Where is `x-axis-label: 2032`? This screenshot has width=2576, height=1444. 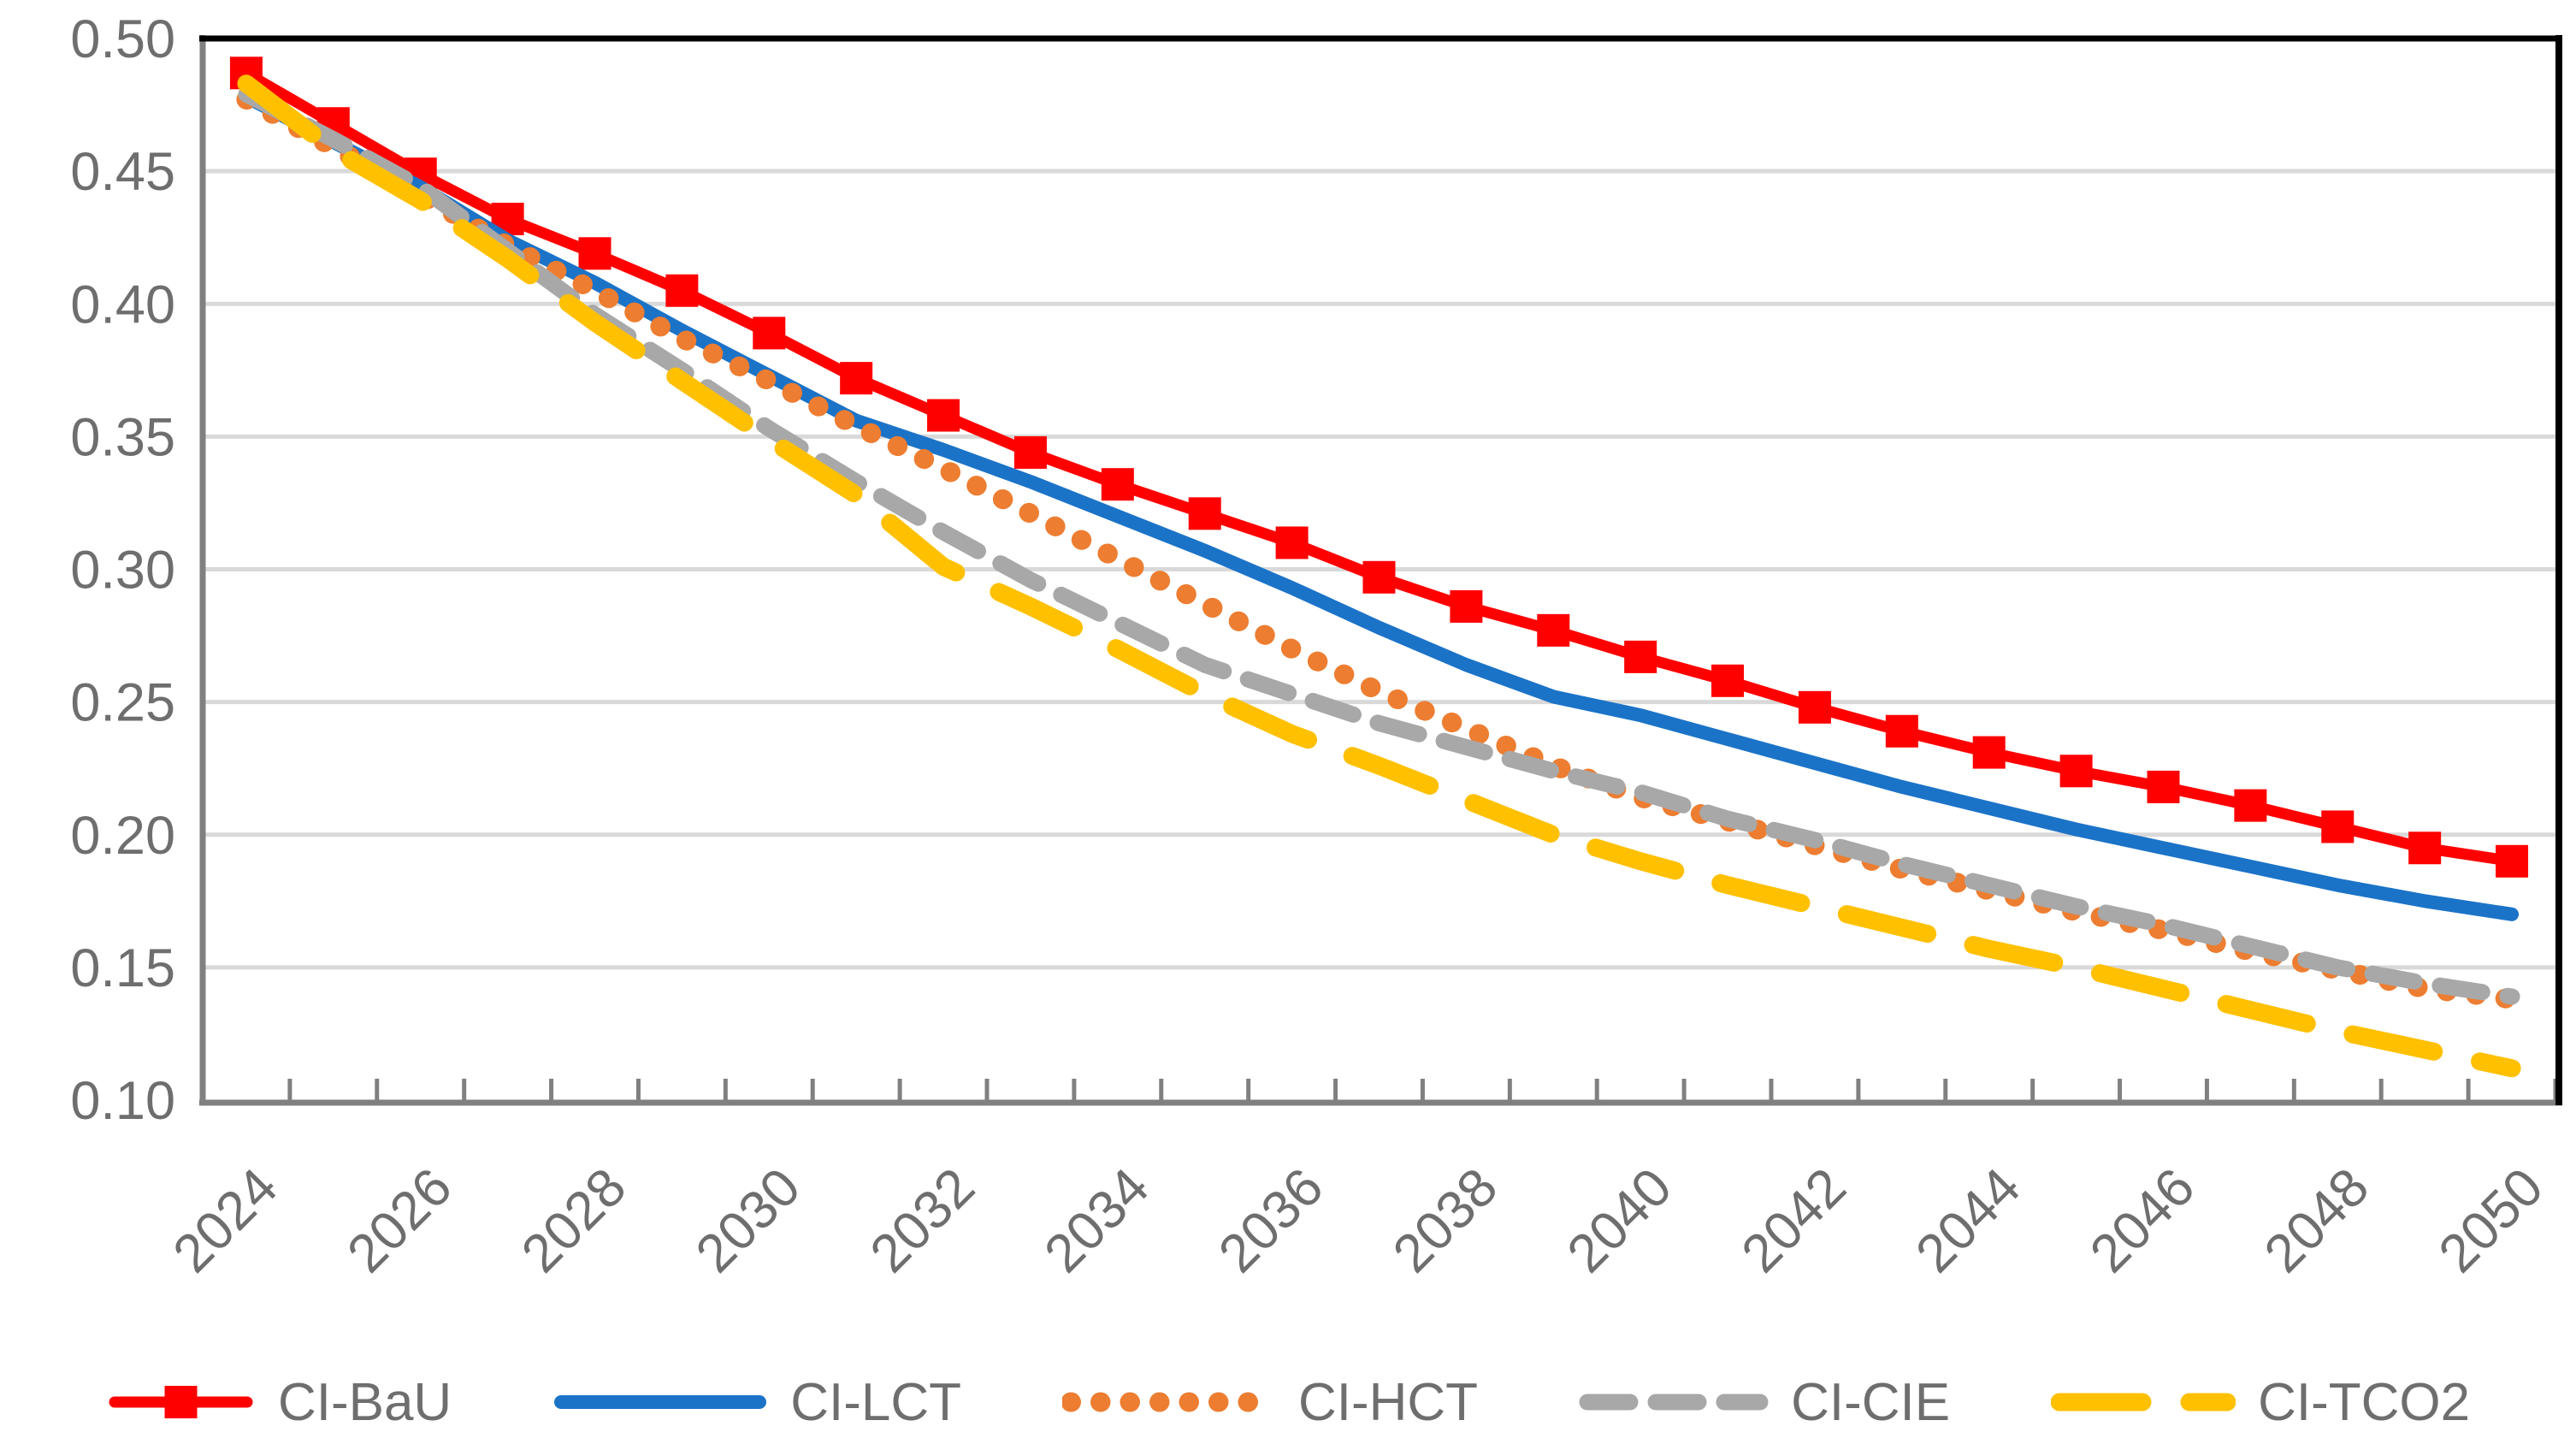
x-axis-label: 2032 is located at coordinates (922, 1220).